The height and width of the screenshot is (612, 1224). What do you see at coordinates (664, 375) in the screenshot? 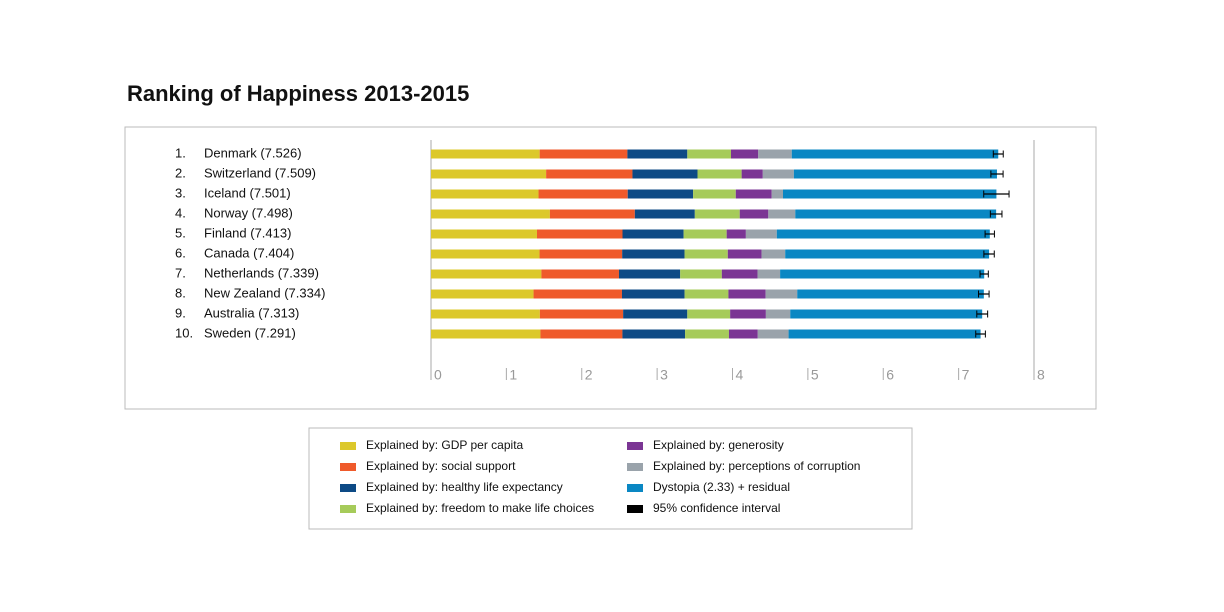
I see `x-tick-label: 3` at bounding box center [664, 375].